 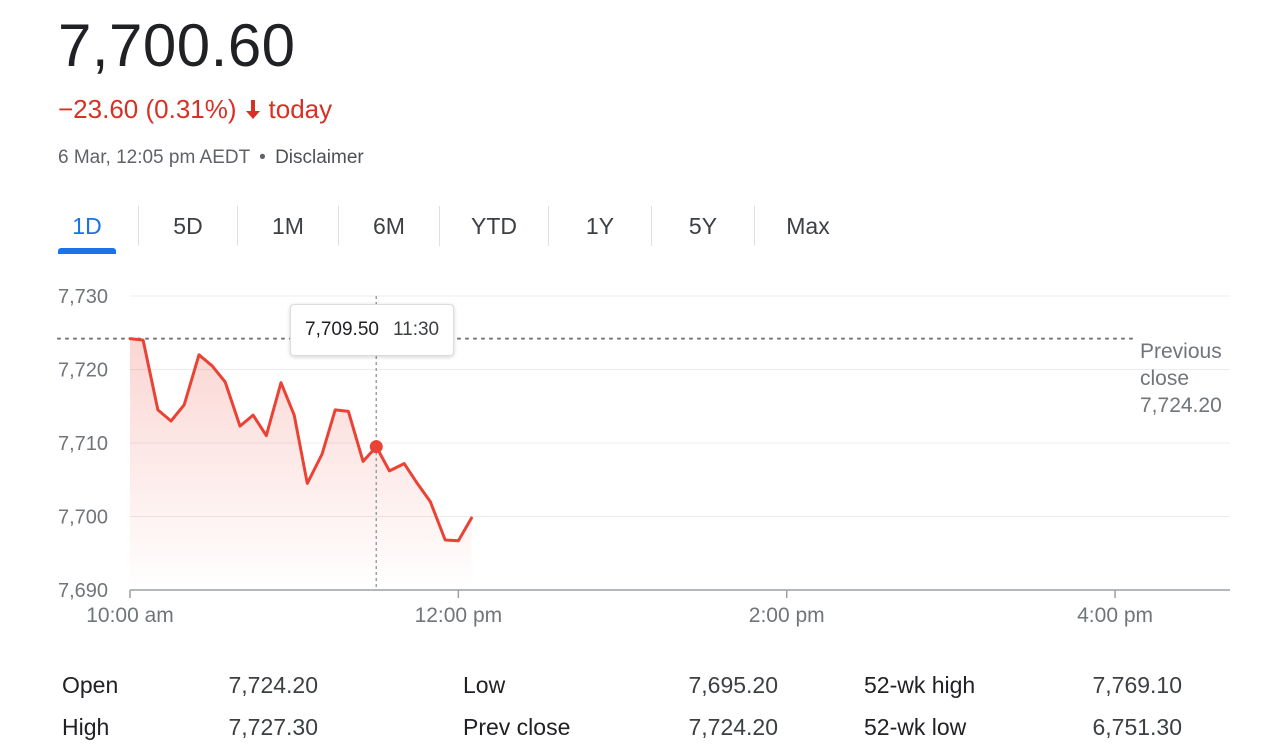 I want to click on stat-value-52wk-high: 7,769.10, so click(x=1137, y=685).